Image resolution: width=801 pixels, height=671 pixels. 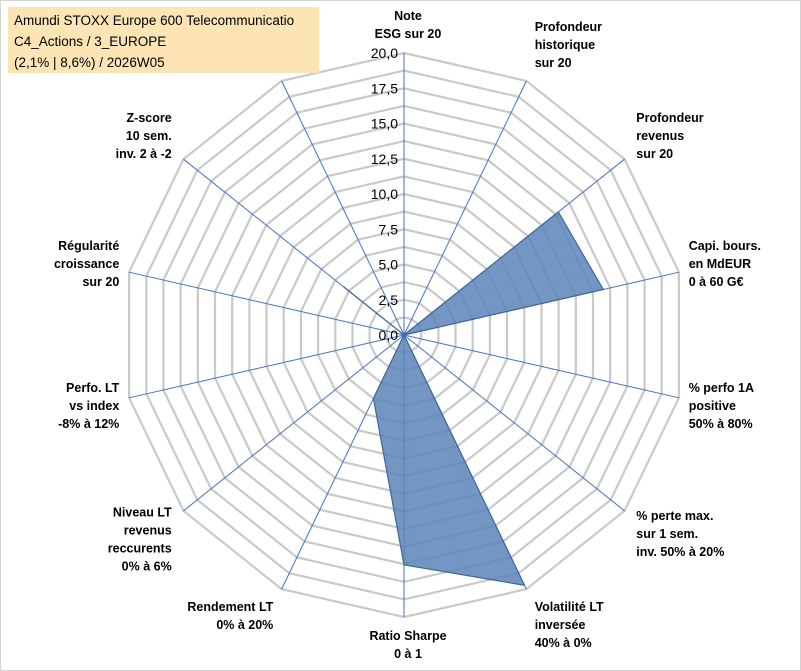 I want to click on axis-label-line: positive, so click(x=712, y=406).